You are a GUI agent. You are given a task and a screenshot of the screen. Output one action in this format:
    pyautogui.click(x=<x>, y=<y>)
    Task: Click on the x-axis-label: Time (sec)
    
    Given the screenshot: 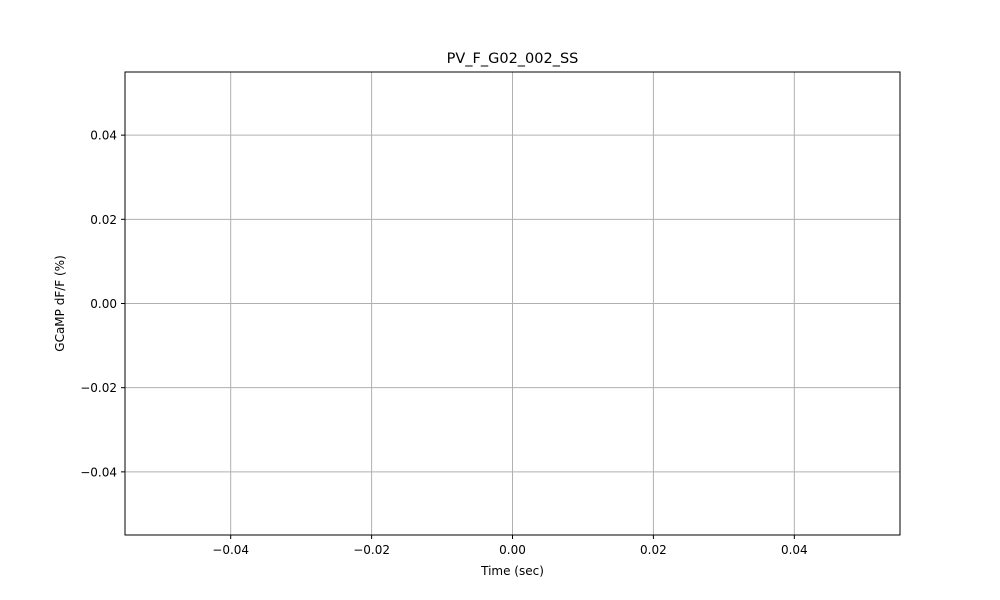 What is the action you would take?
    pyautogui.click(x=512, y=571)
    